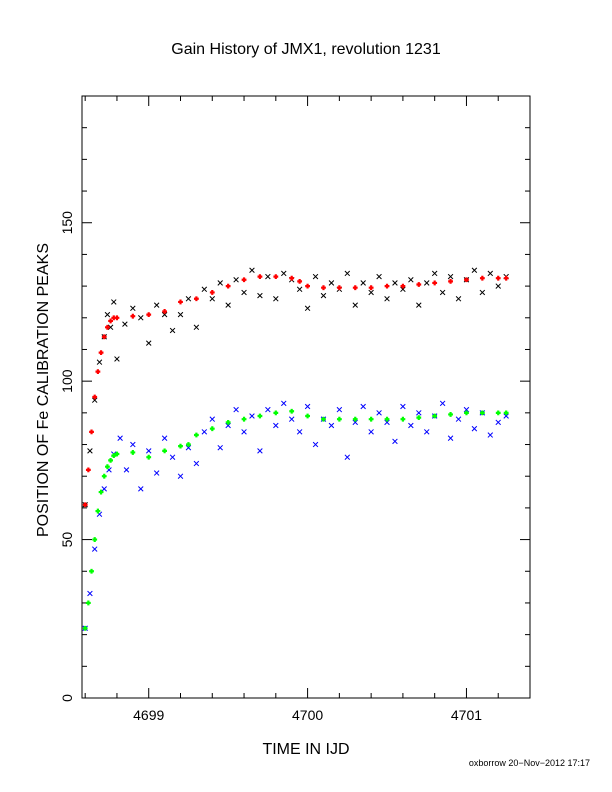  I want to click on y-axis-label: POSITION OF Fe CALIBRATION PEAKS, so click(43, 390).